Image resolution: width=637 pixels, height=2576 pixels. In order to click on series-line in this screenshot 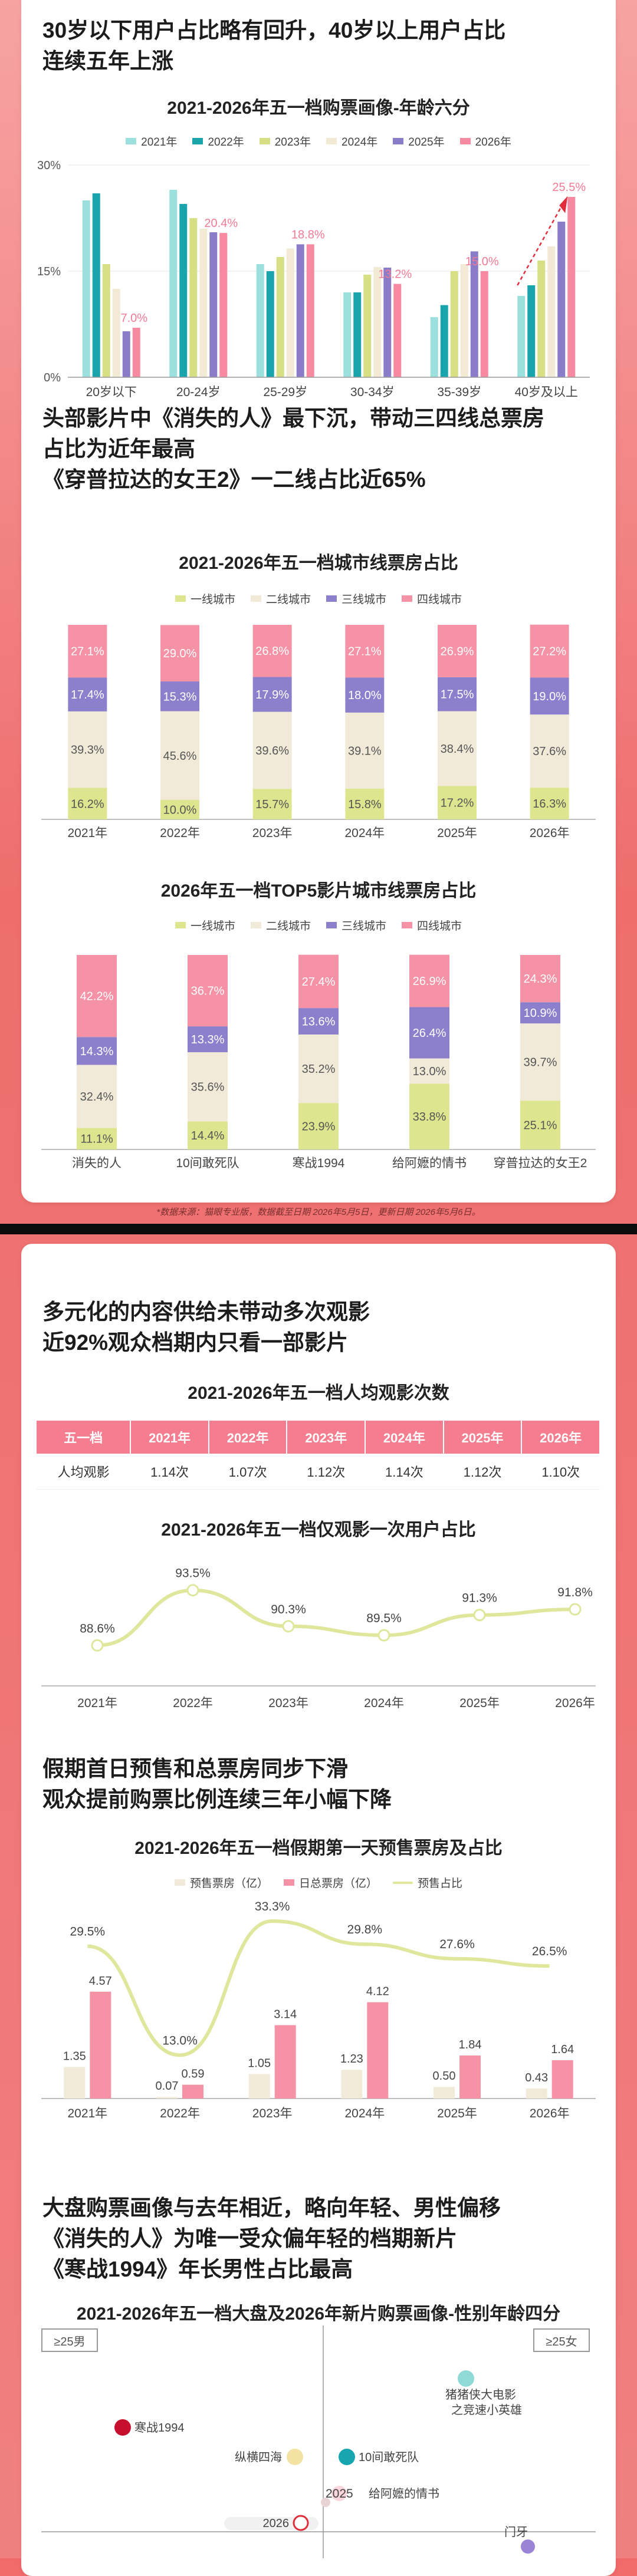, I will do `click(336, 1618)`.